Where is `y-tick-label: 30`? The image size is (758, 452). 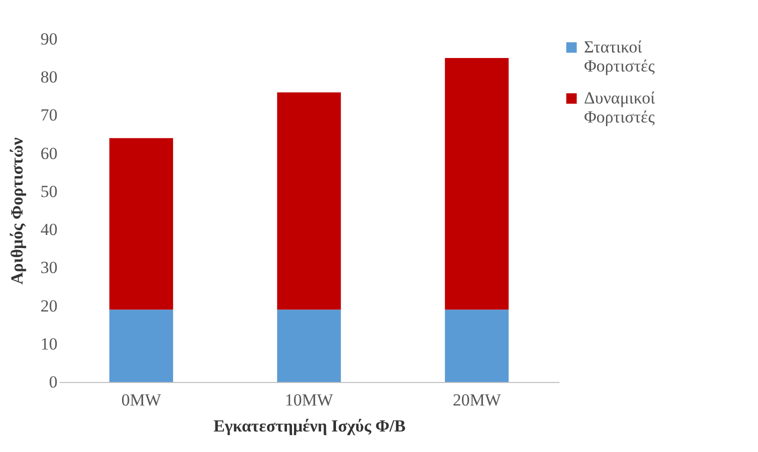
y-tick-label: 30 is located at coordinates (49, 268).